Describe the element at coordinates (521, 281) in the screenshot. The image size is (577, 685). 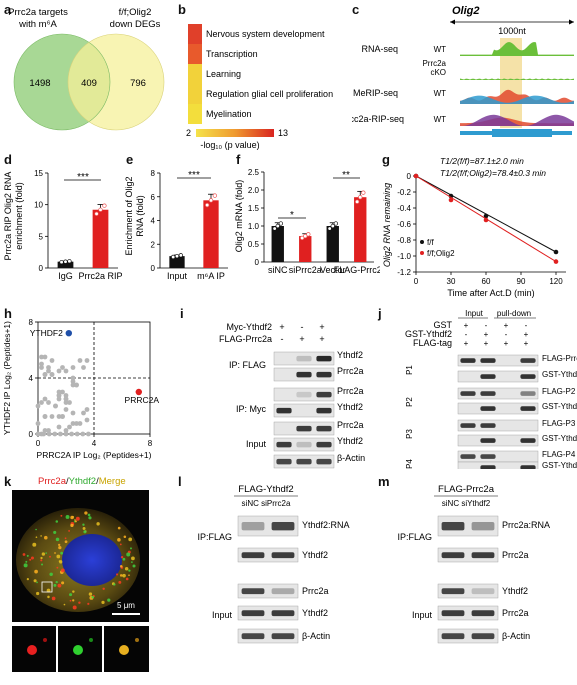
I see `g-xtick-3: 90` at that location.